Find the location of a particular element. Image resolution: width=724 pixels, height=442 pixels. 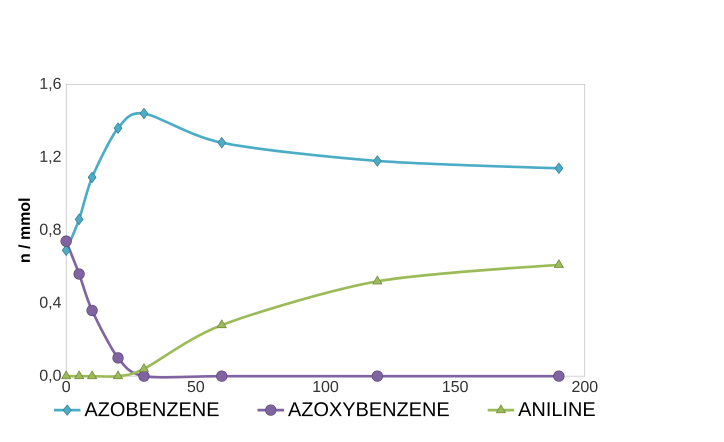

legend-label: AZOBENZENE is located at coordinates (151, 409).